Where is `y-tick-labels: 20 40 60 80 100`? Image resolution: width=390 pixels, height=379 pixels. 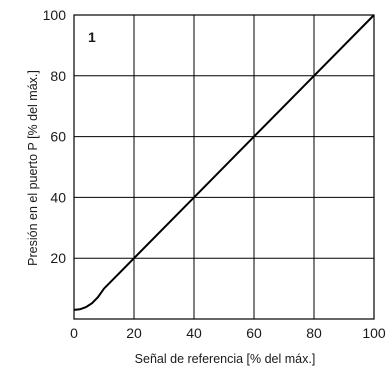
y-tick-labels: 20 40 60 80 100 is located at coordinates (55, 136).